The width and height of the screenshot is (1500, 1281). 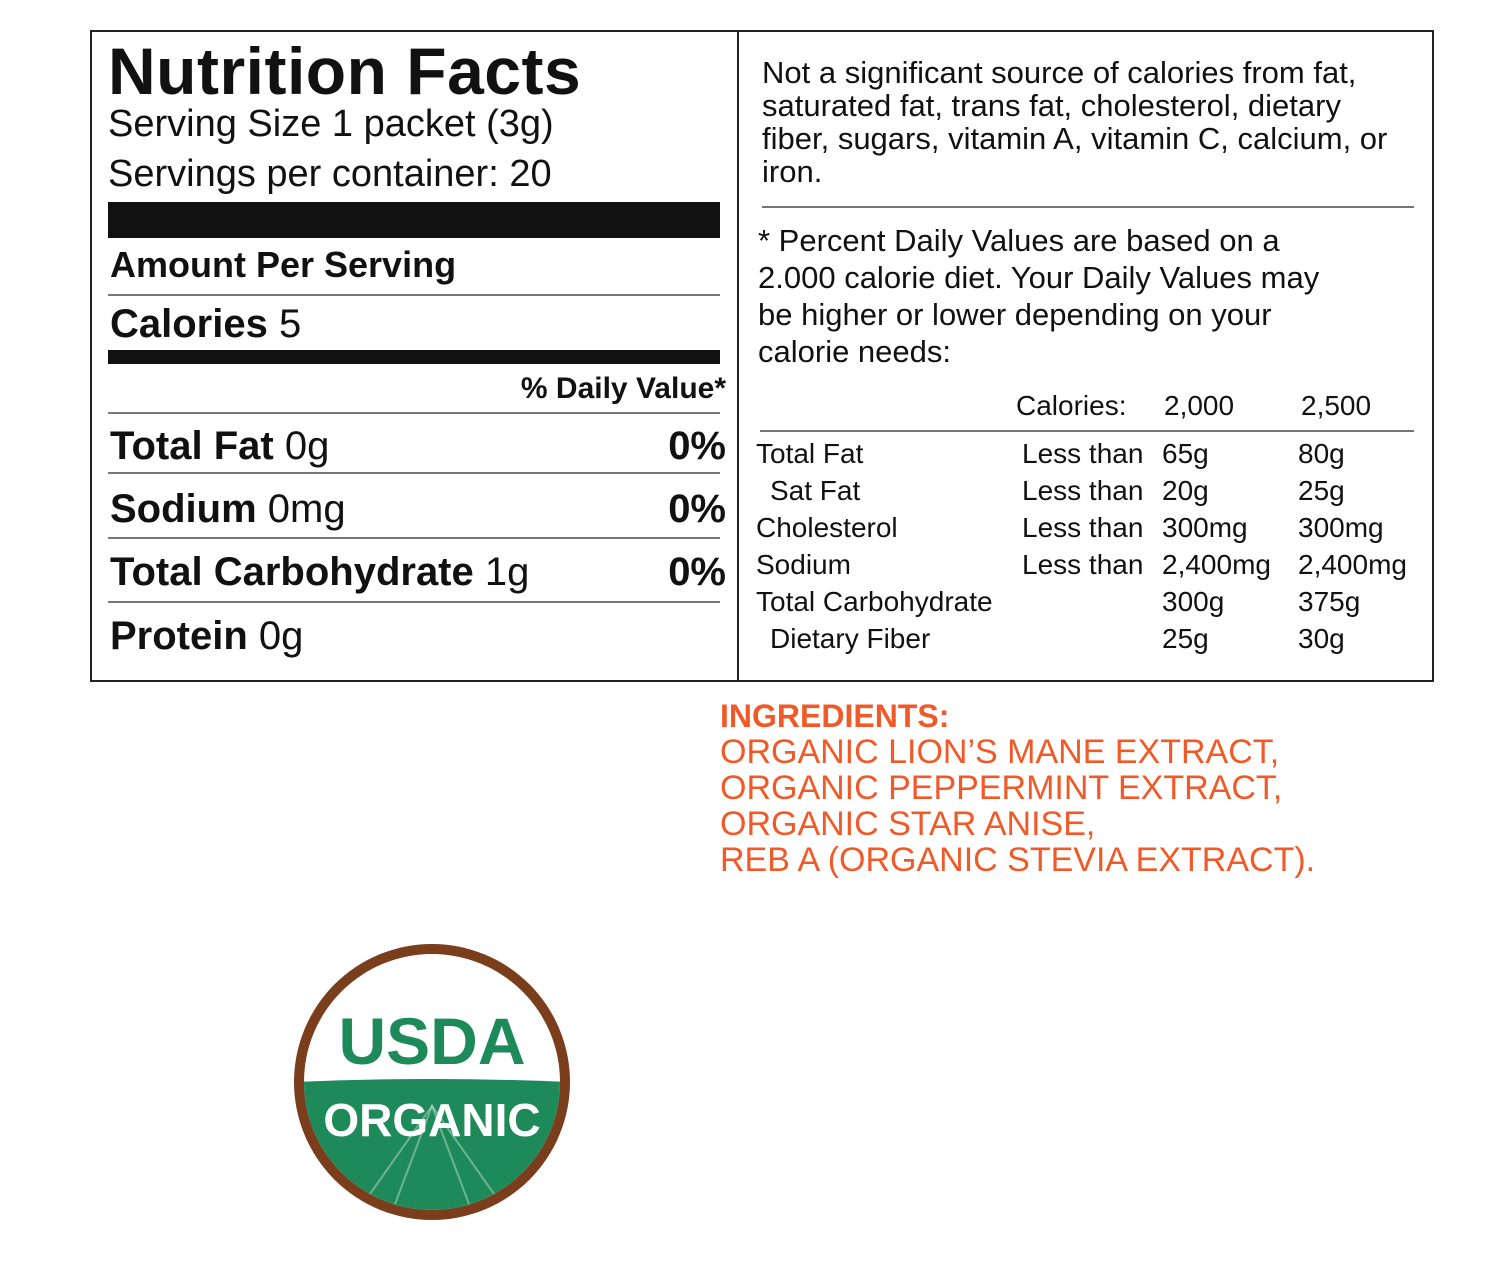 What do you see at coordinates (418, 636) in the screenshot?
I see `nutrient-row-protein: Protein 0g` at bounding box center [418, 636].